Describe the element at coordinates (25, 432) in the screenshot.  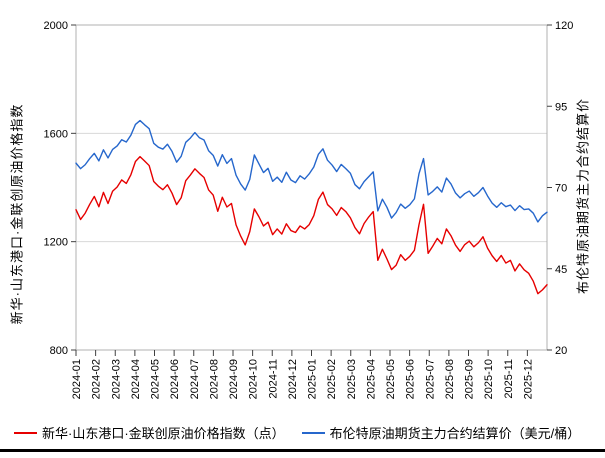
I see `red-line-swatch-icon` at that location.